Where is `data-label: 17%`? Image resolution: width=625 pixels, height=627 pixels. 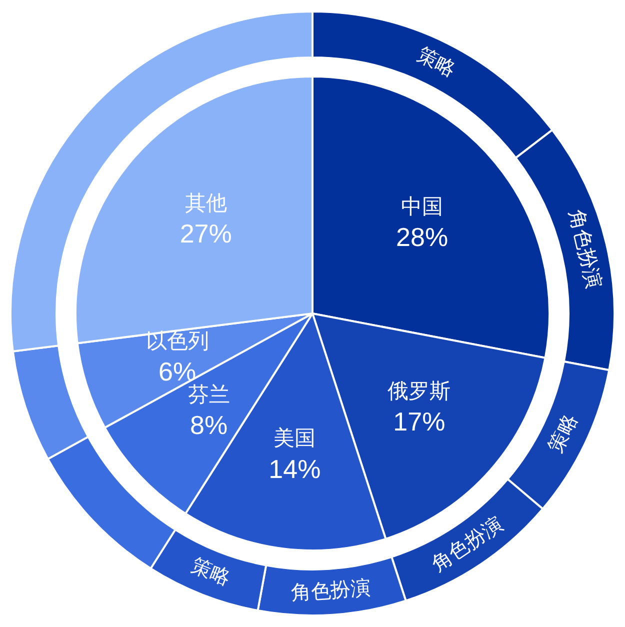
data-label: 17% is located at coordinates (419, 421).